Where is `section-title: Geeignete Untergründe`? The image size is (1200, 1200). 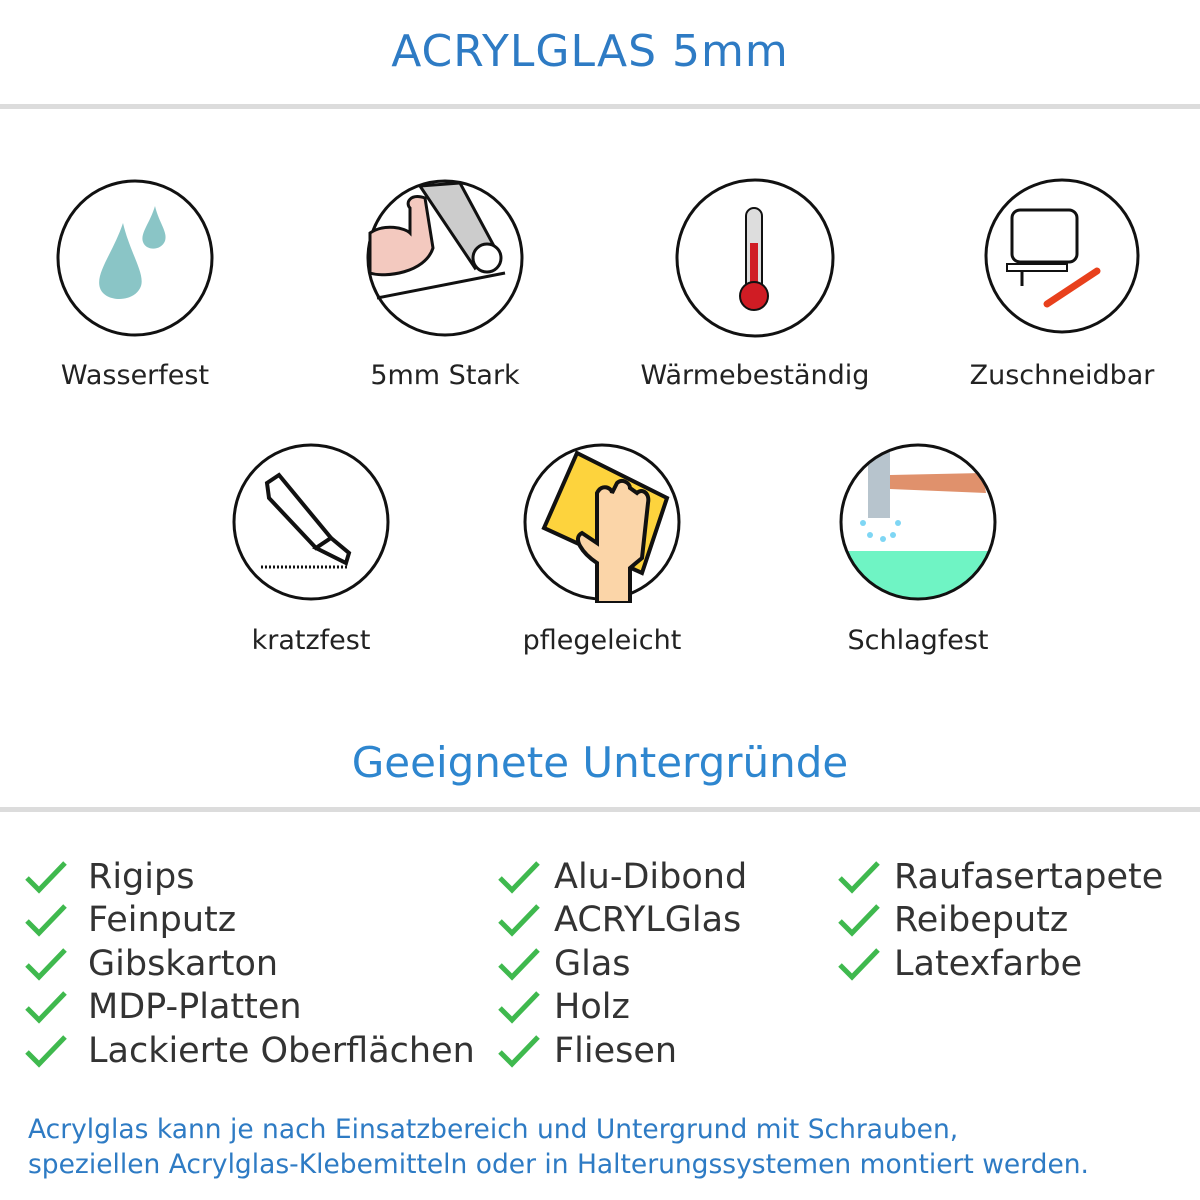 section-title: Geeignete Untergründe is located at coordinates (600, 762).